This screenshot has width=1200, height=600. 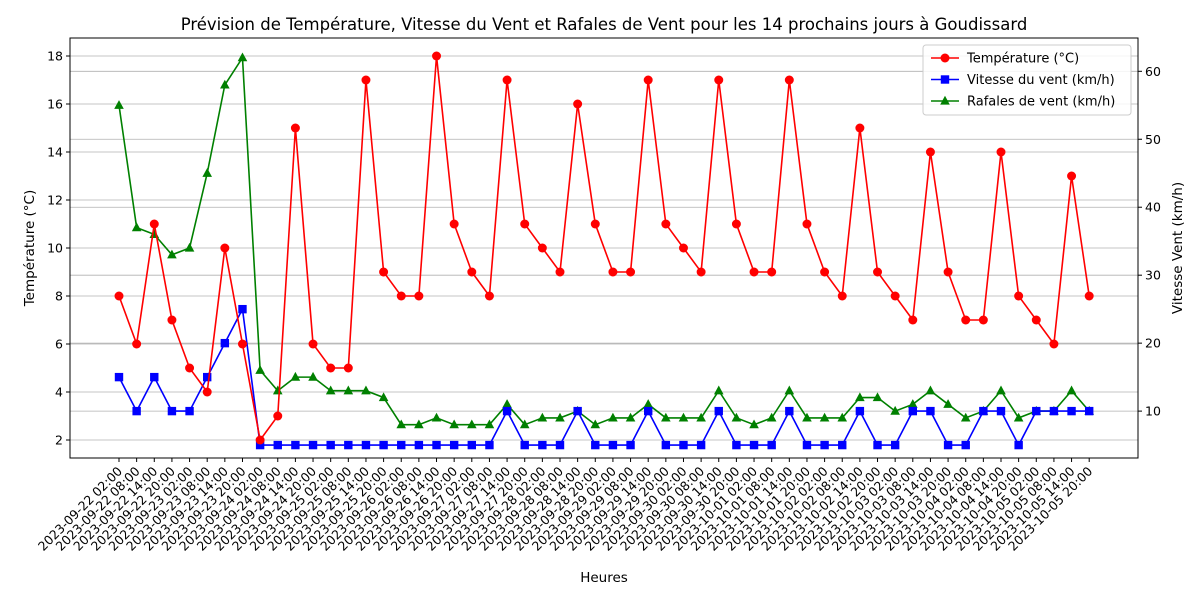 I want to click on y-tick-label: 18, so click(x=55, y=56).